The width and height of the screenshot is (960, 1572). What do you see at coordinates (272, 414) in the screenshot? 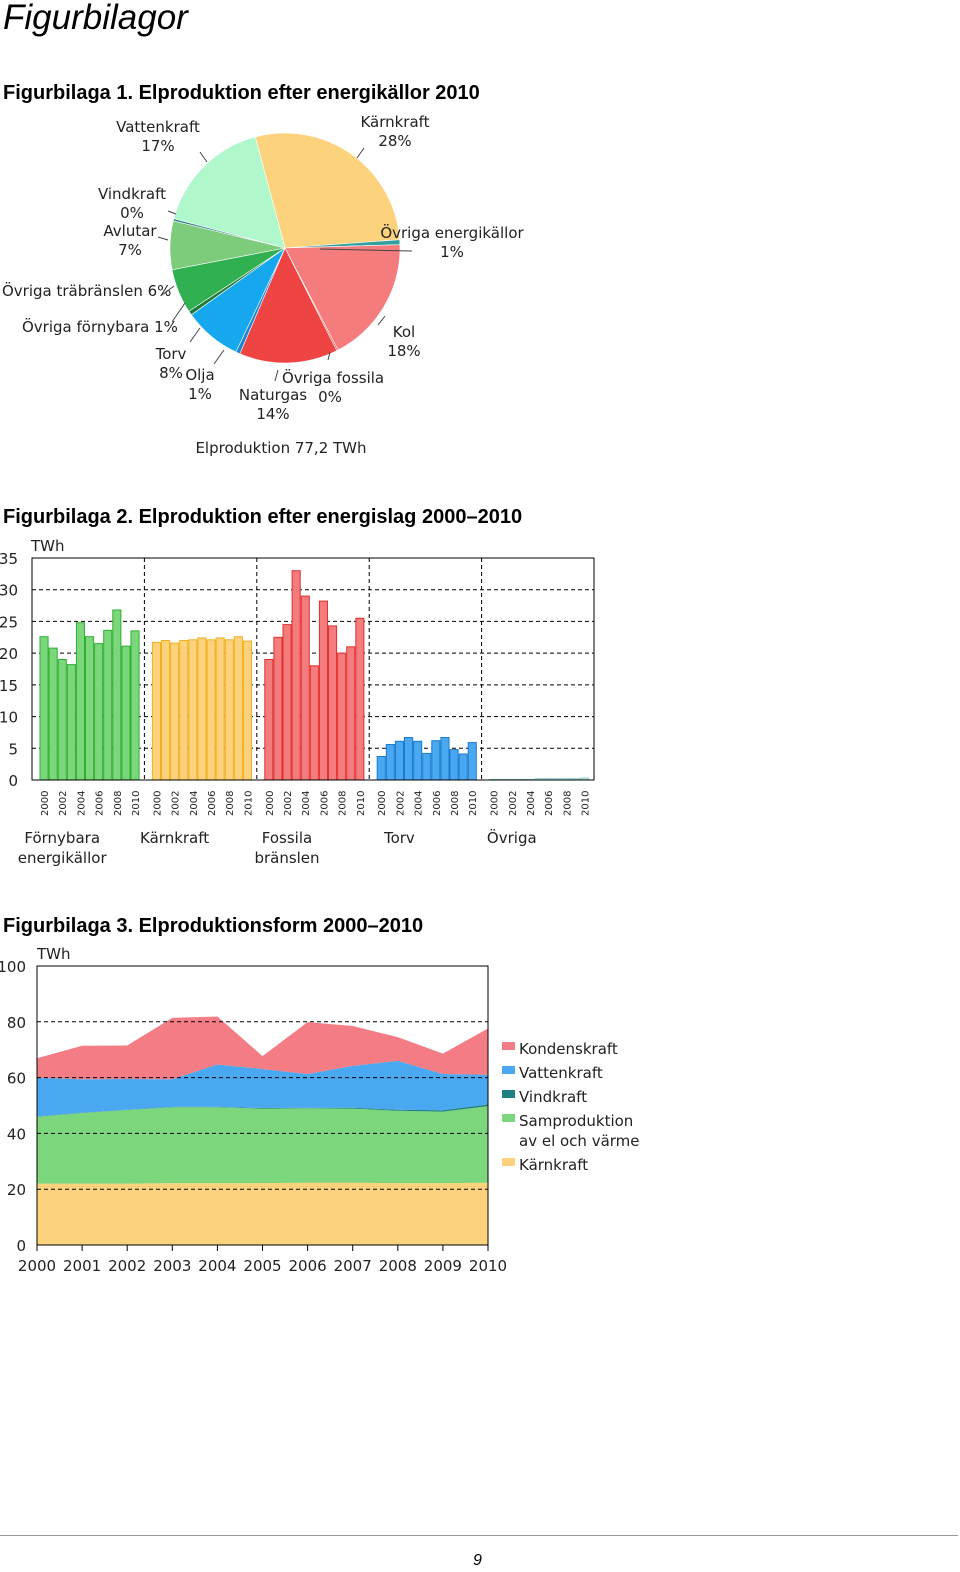
I see `pie-label-4-1: 14%` at bounding box center [272, 414].